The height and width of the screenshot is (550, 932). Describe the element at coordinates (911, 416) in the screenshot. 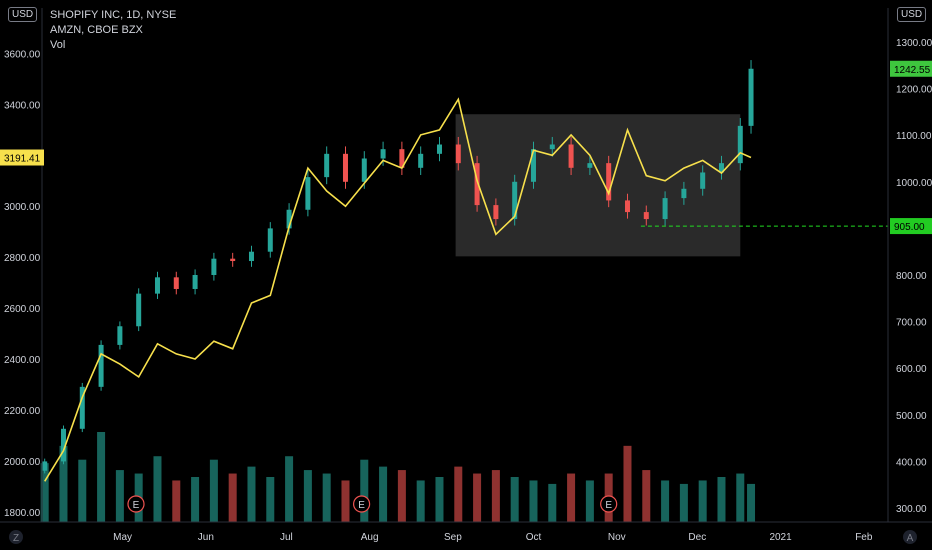

I see `right-axis-tick-label: 500.00` at that location.